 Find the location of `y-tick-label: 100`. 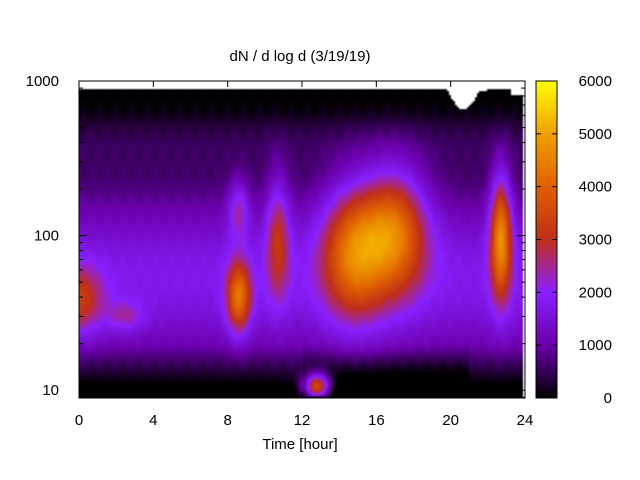

y-tick-label: 100 is located at coordinates (46, 236).